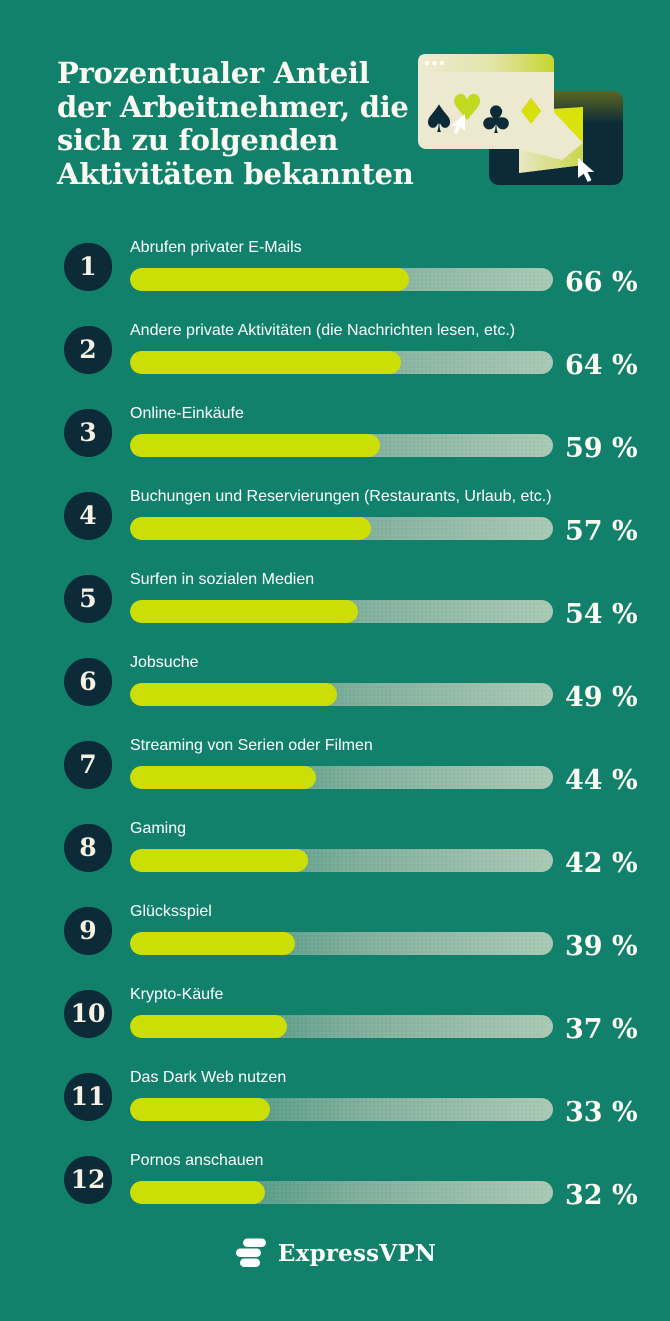 The width and height of the screenshot is (670, 1321). I want to click on row-content: Krypto-Käufe 37 %, so click(384, 1015).